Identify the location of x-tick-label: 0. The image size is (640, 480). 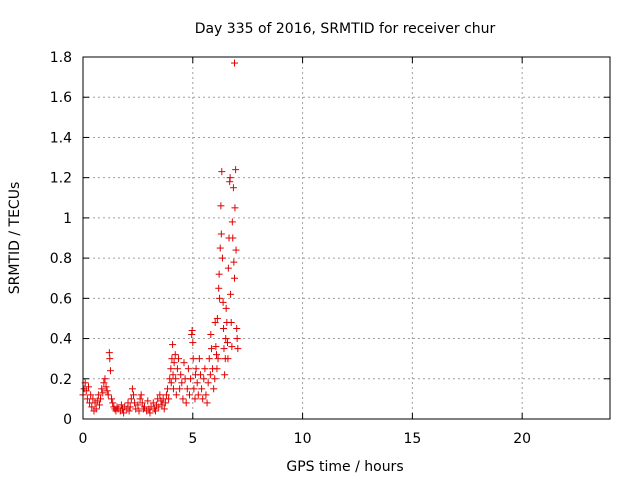
(83, 439).